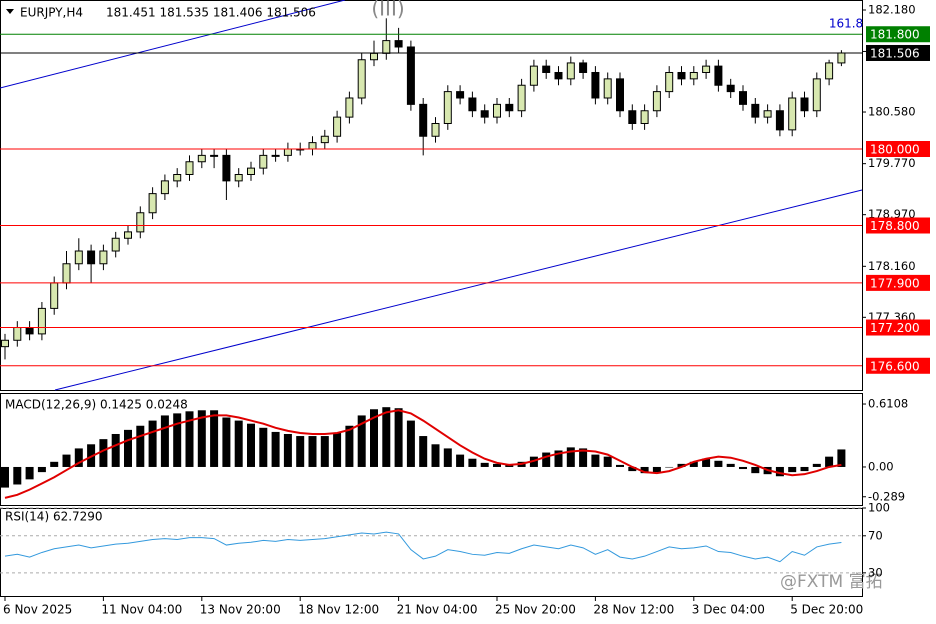  Describe the element at coordinates (892, 266) in the screenshot. I see `y-tick-label: 178.160` at that location.